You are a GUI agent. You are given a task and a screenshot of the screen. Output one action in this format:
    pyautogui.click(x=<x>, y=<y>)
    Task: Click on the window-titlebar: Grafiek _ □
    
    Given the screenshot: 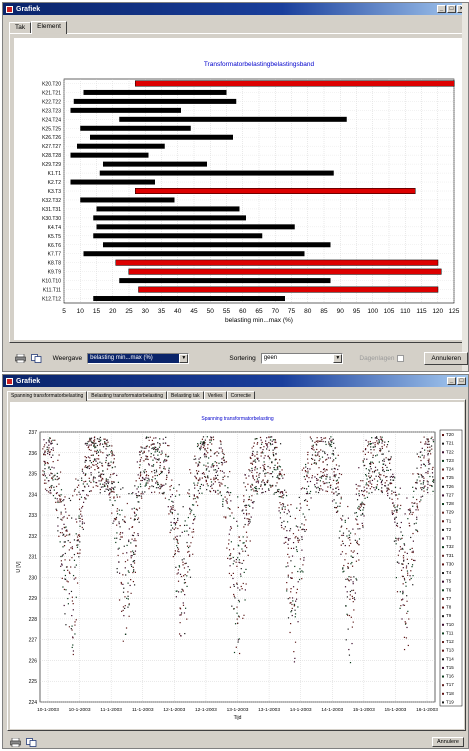 What is the action you would take?
    pyautogui.click(x=235, y=381)
    